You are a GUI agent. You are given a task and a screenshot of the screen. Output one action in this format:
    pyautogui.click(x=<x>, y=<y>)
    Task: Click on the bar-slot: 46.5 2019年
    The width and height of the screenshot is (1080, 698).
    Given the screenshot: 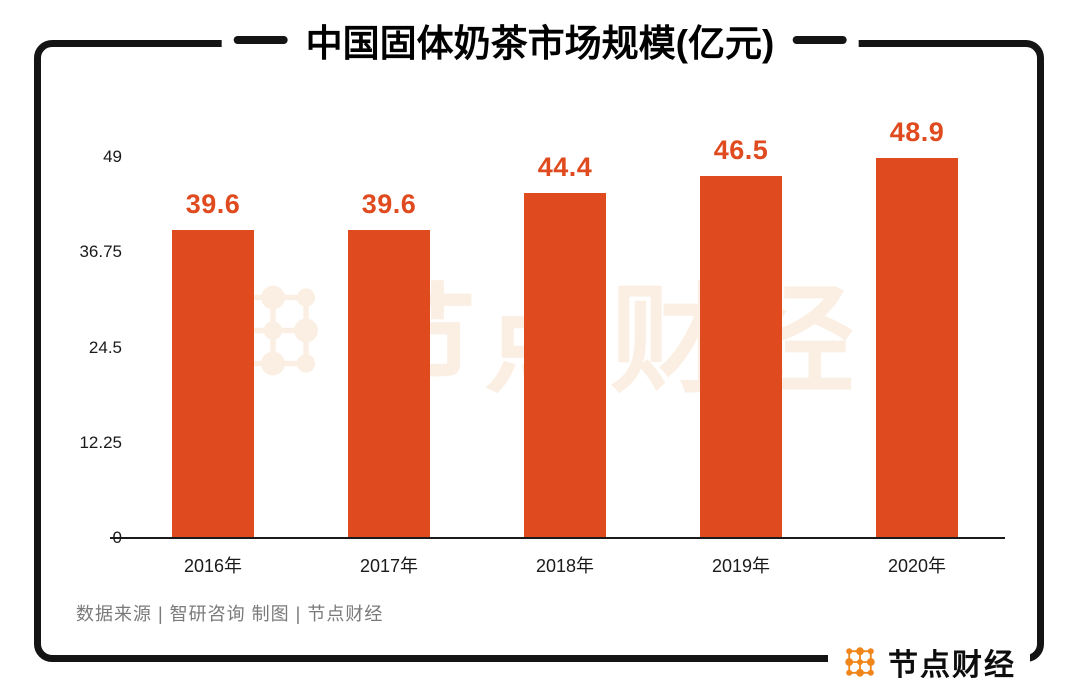 What is the action you would take?
    pyautogui.click(x=741, y=355)
    